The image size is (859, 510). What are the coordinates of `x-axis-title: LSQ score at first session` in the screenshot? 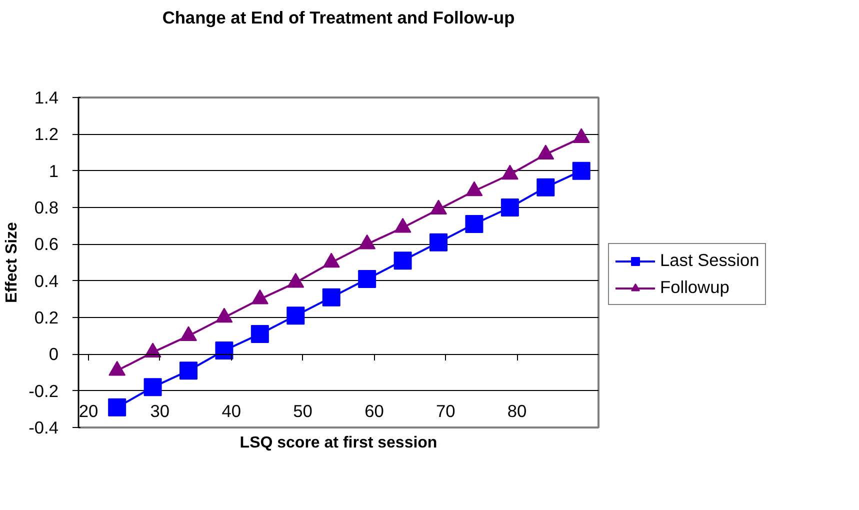 It's located at (339, 443).